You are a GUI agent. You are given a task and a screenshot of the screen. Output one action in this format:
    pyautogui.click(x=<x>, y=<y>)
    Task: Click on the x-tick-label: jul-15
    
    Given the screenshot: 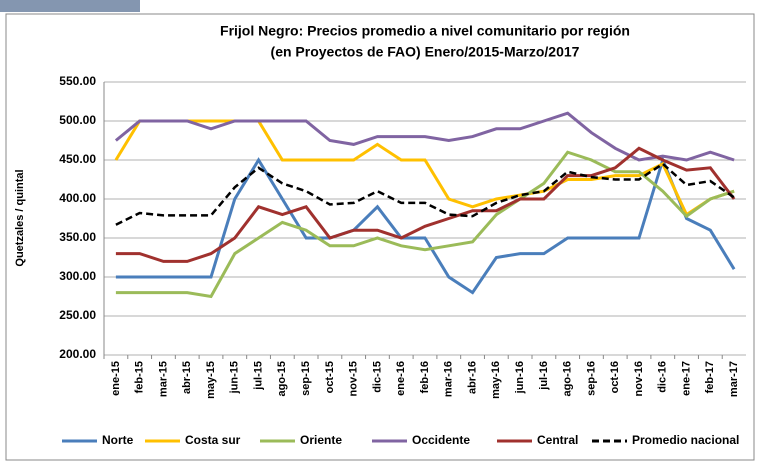 What is the action you would take?
    pyautogui.click(x=258, y=376)
    